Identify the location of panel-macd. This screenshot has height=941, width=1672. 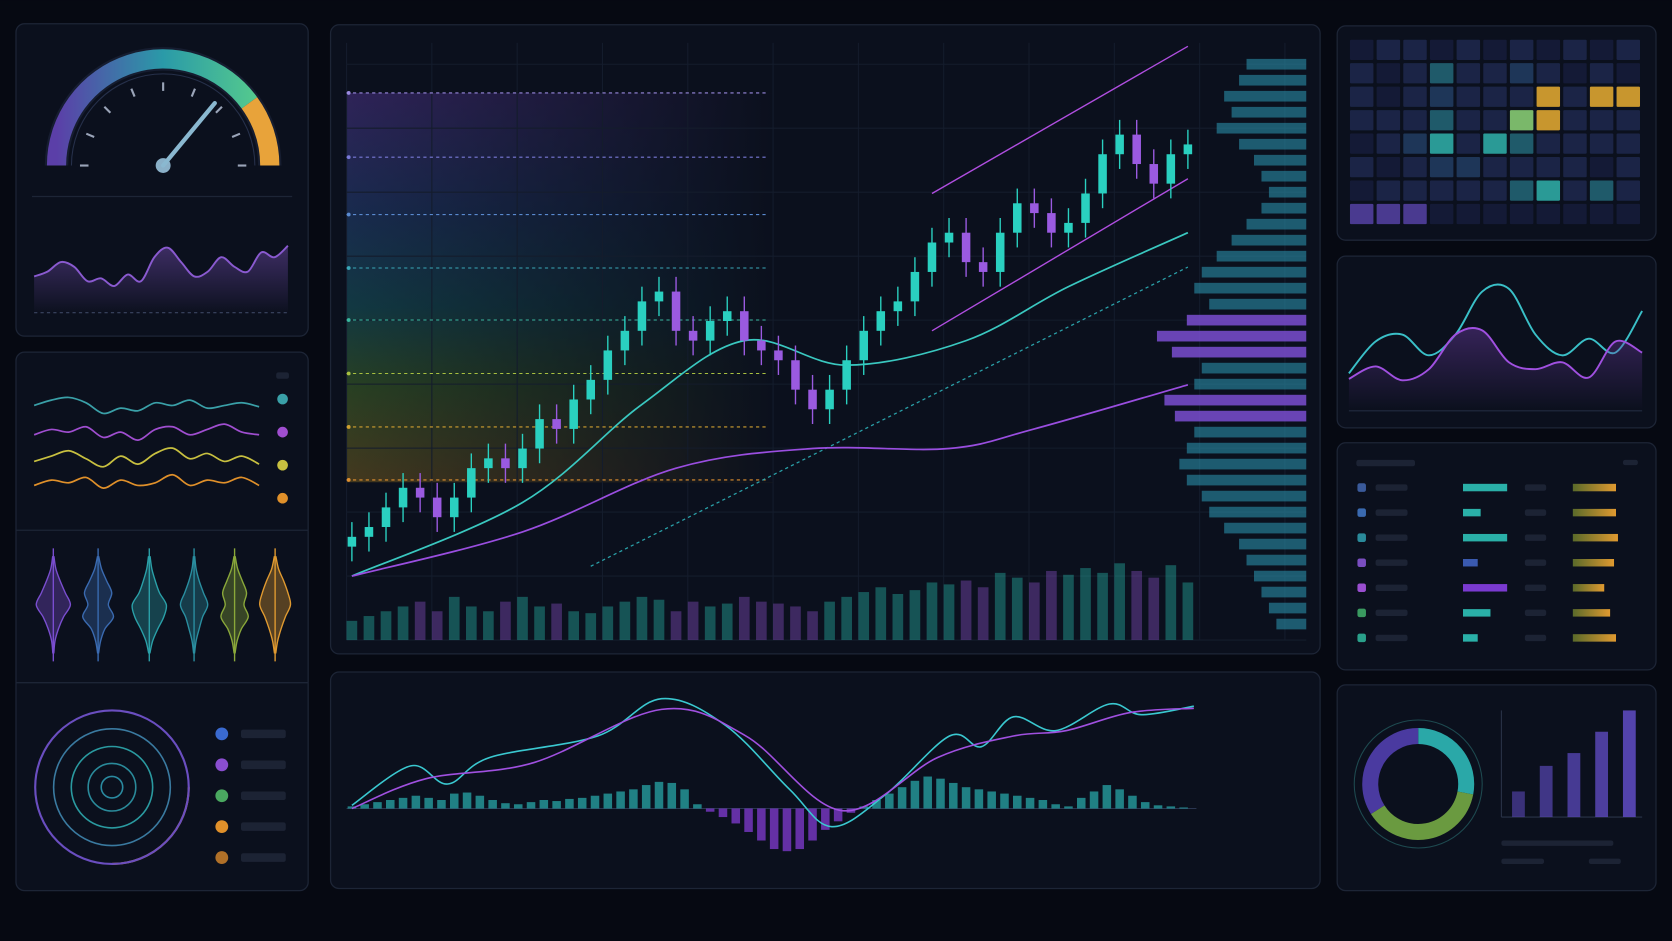
(825, 780).